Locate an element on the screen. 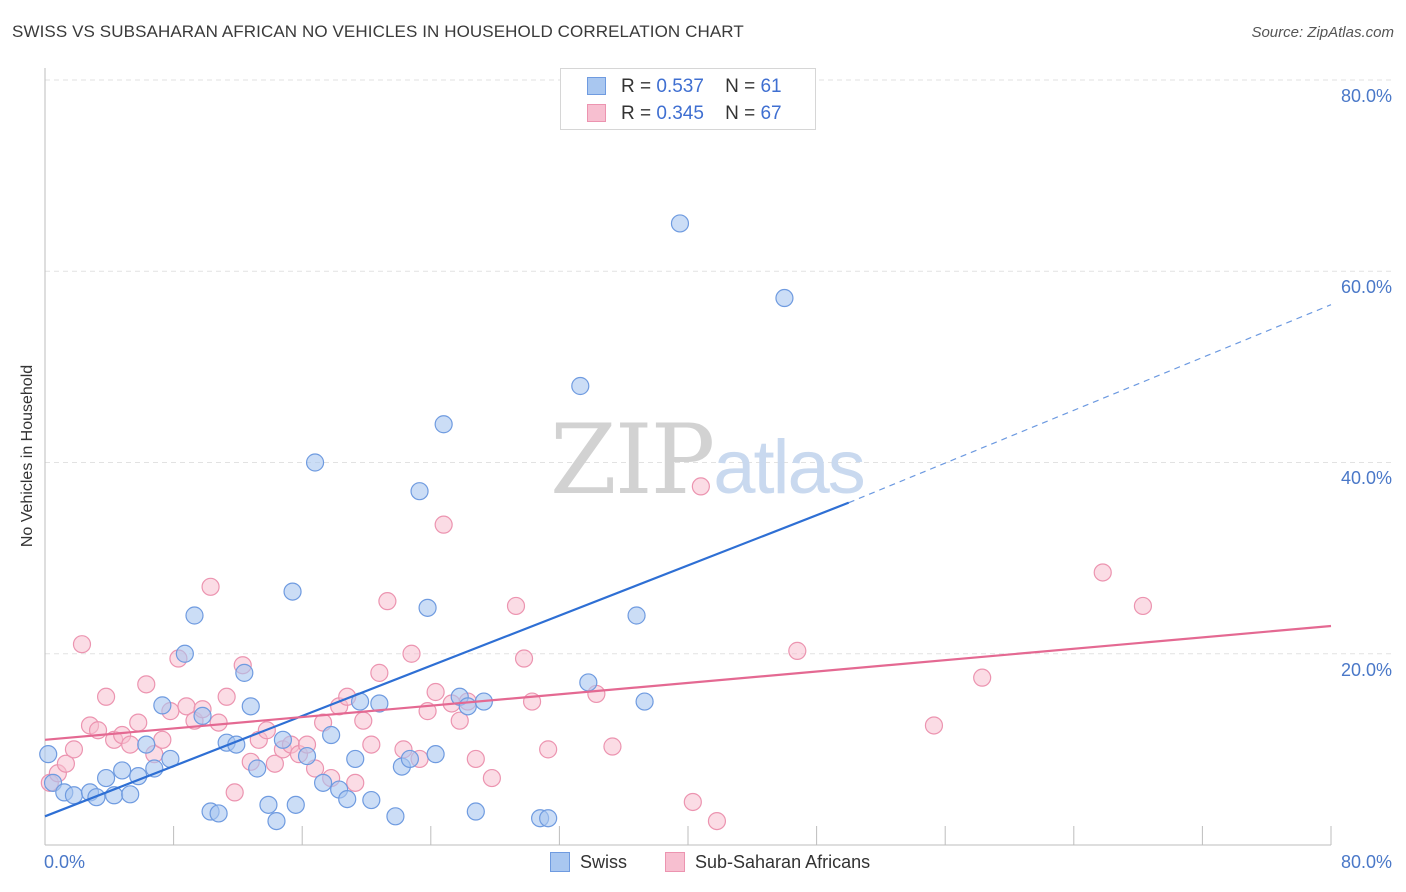 Image resolution: width=1406 pixels, height=892 pixels. legend-item-subsaharan: Sub-Saharan Africans is located at coordinates (767, 862).